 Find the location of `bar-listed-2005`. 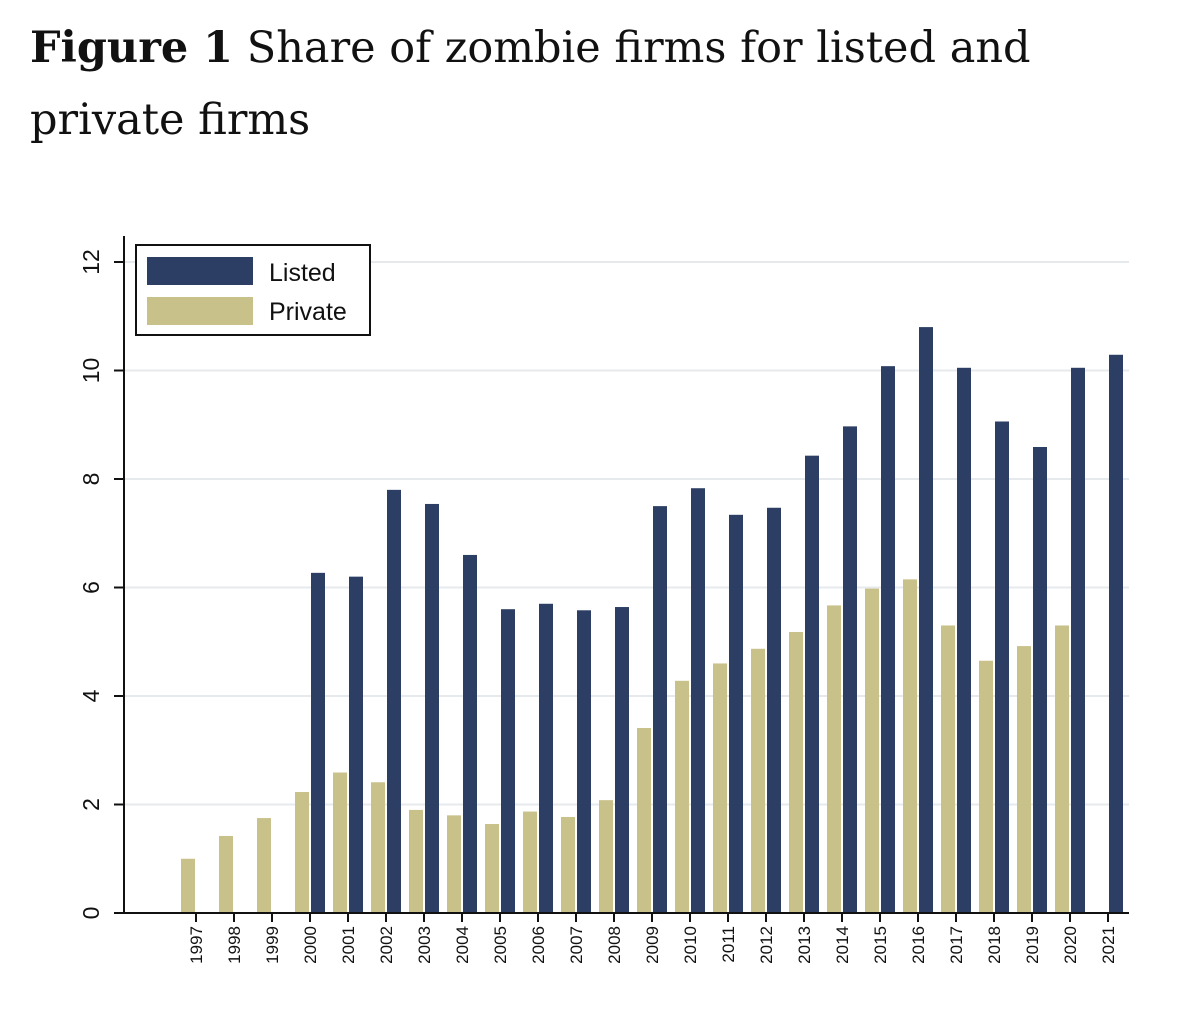

bar-listed-2005 is located at coordinates (508, 761).